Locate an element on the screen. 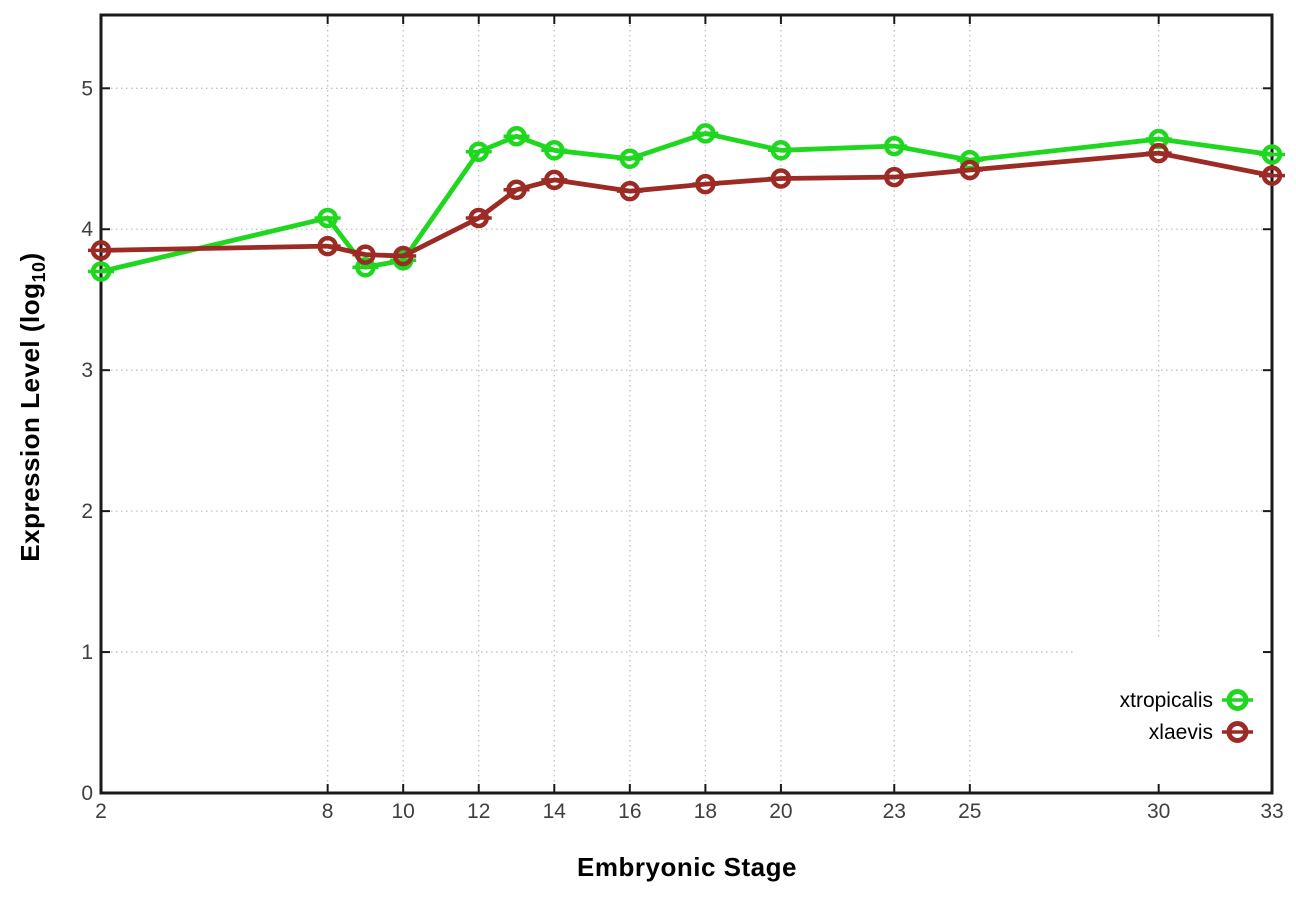  legend-label-xtropicalis: xtropicalis is located at coordinates (1166, 700).